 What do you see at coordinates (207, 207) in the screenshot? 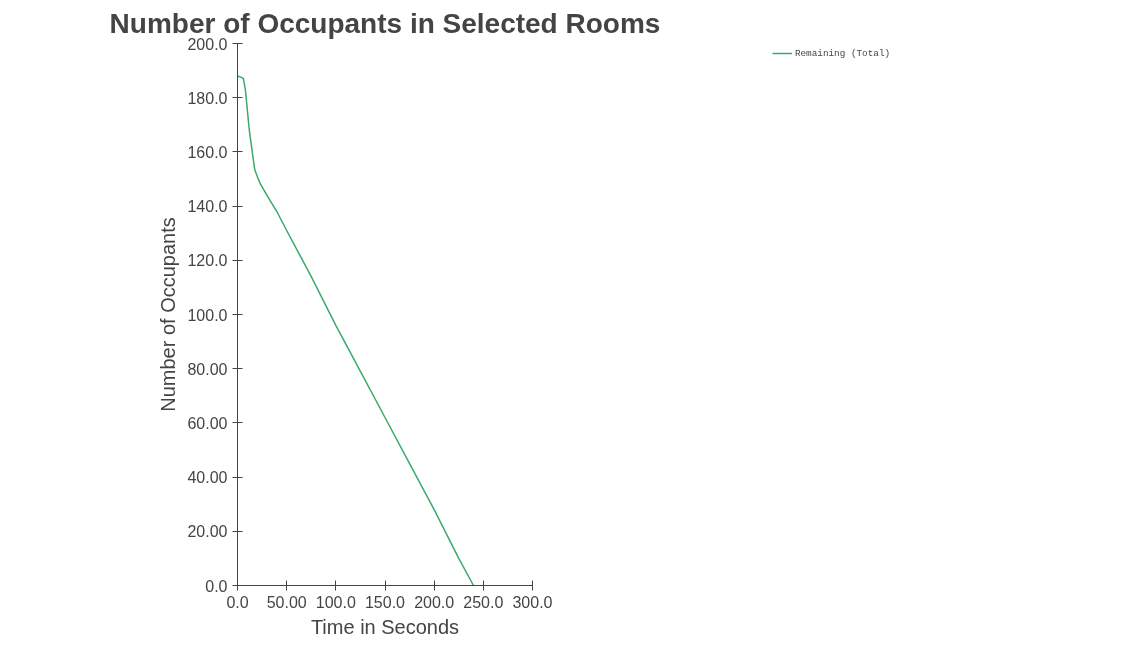
I see `y-tick-label: 140.0` at bounding box center [207, 207].